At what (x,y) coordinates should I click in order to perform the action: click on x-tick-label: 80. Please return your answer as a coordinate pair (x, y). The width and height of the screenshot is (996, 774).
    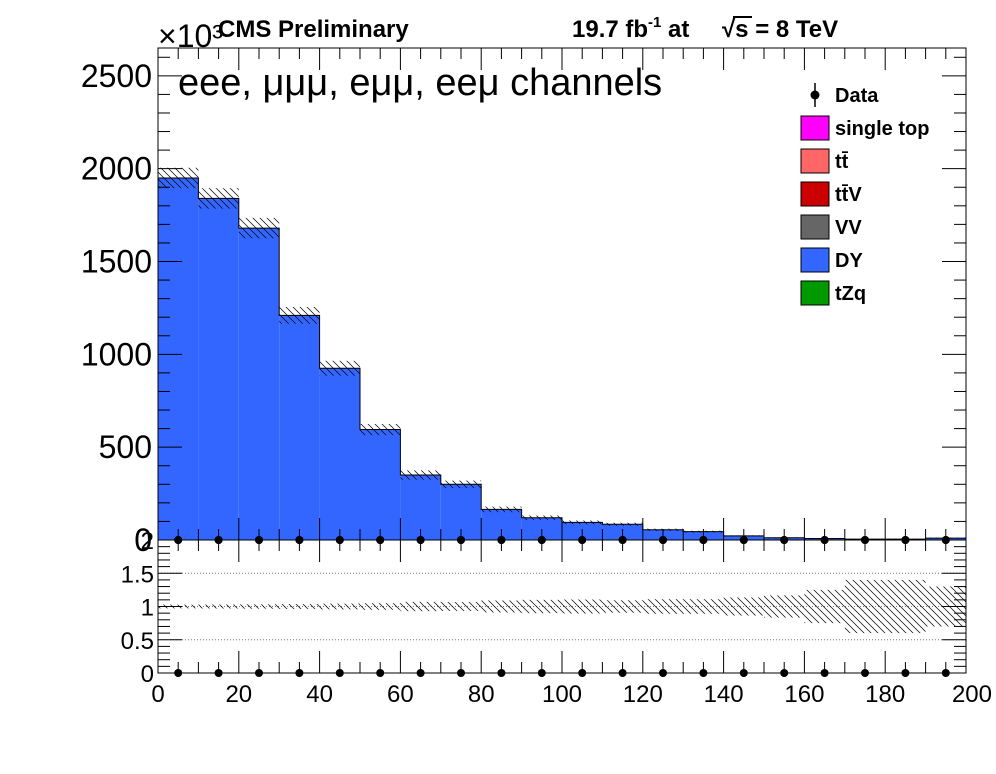
    Looking at the image, I should click on (481, 694).